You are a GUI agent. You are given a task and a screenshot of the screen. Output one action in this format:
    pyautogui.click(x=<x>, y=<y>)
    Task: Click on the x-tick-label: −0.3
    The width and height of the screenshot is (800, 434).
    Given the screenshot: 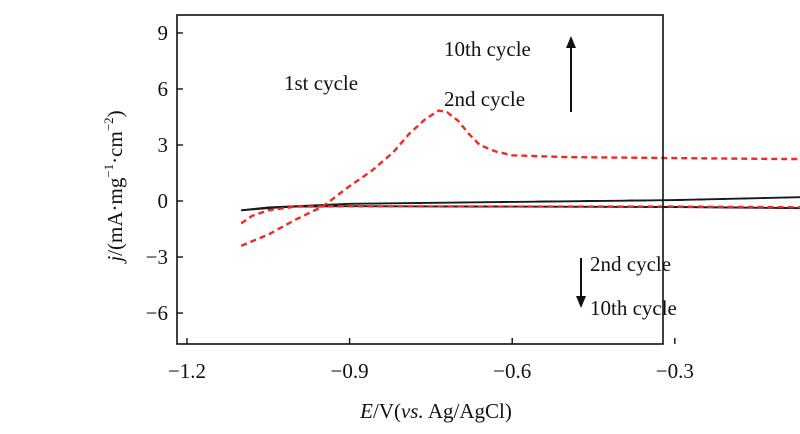 What is the action you would take?
    pyautogui.click(x=675, y=371)
    